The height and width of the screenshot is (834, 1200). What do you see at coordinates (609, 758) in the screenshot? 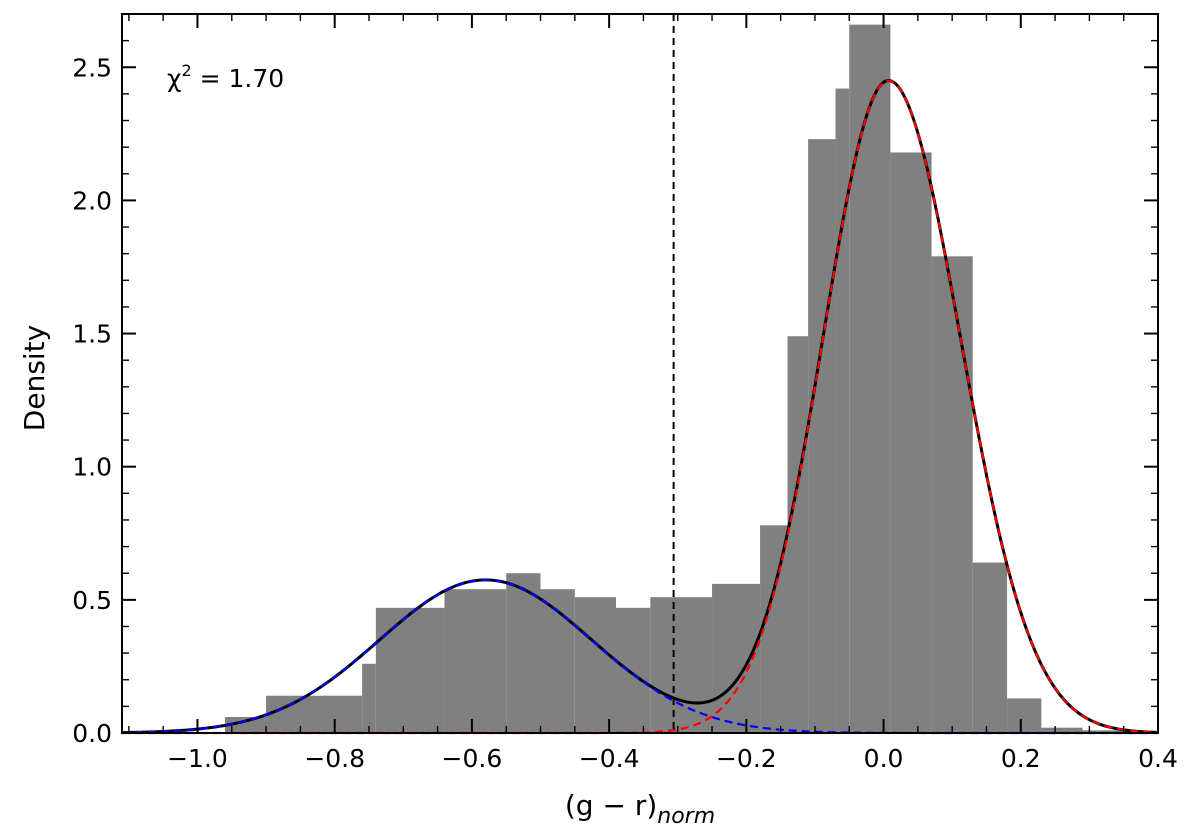
I see `x-tick-label: −0.4` at bounding box center [609, 758].